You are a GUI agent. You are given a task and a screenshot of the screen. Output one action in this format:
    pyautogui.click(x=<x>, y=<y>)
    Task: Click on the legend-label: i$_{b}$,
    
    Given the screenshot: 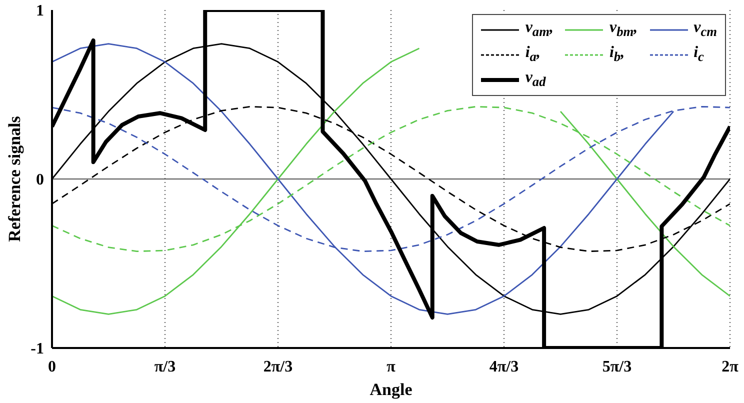 What is the action you would take?
    pyautogui.click(x=617, y=54)
    